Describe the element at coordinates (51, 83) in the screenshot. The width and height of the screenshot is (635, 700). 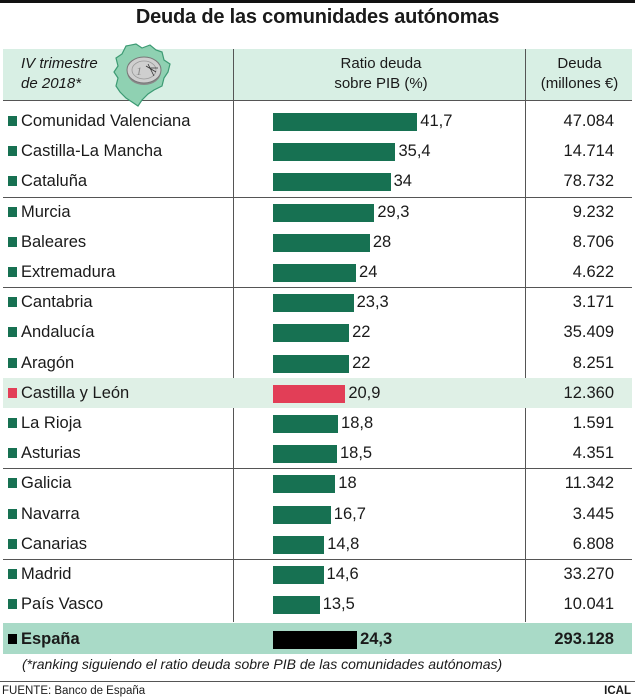
I see `period-line-2: de 2018*` at that location.